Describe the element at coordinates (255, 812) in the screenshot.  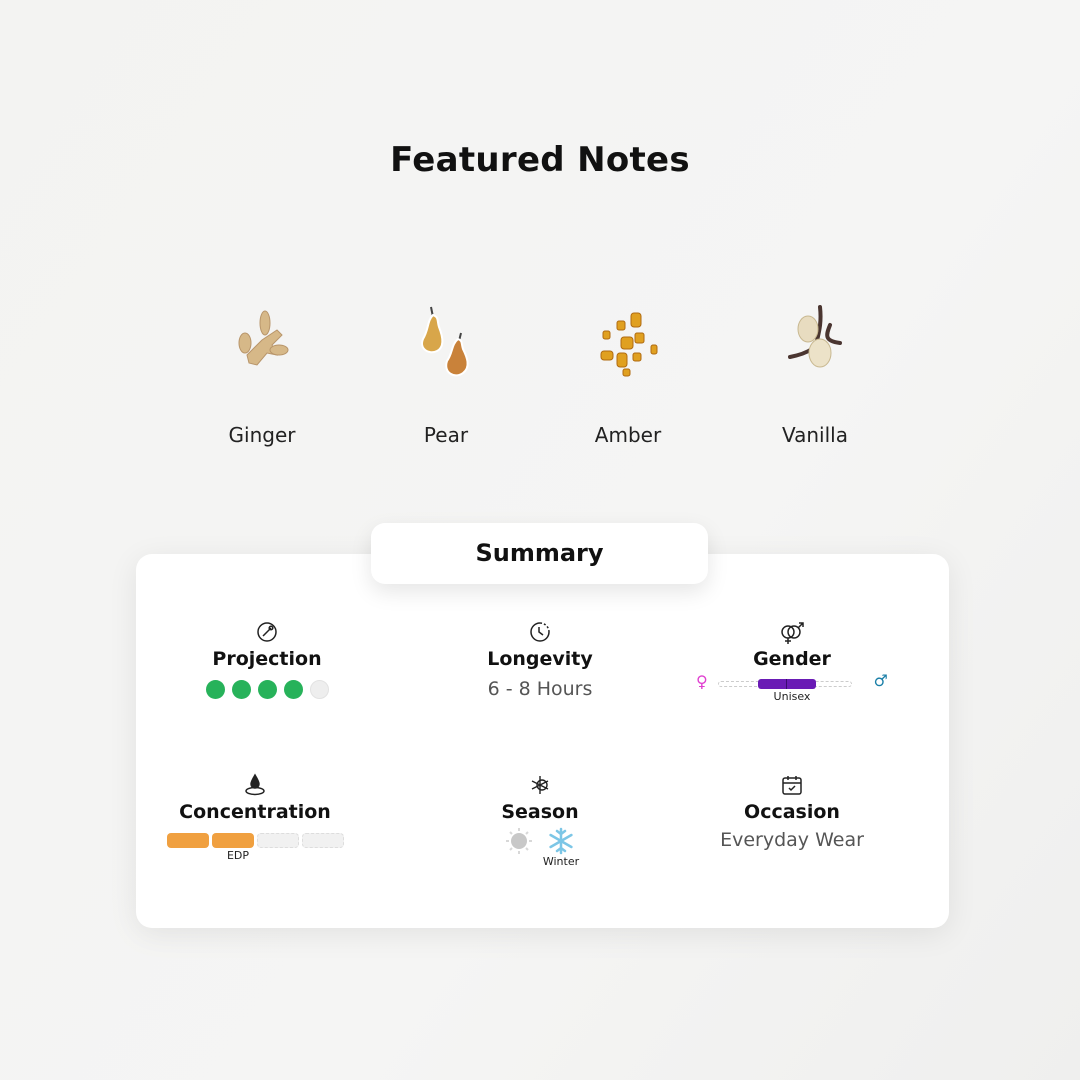
I see `concentration-label: Concentration` at that location.